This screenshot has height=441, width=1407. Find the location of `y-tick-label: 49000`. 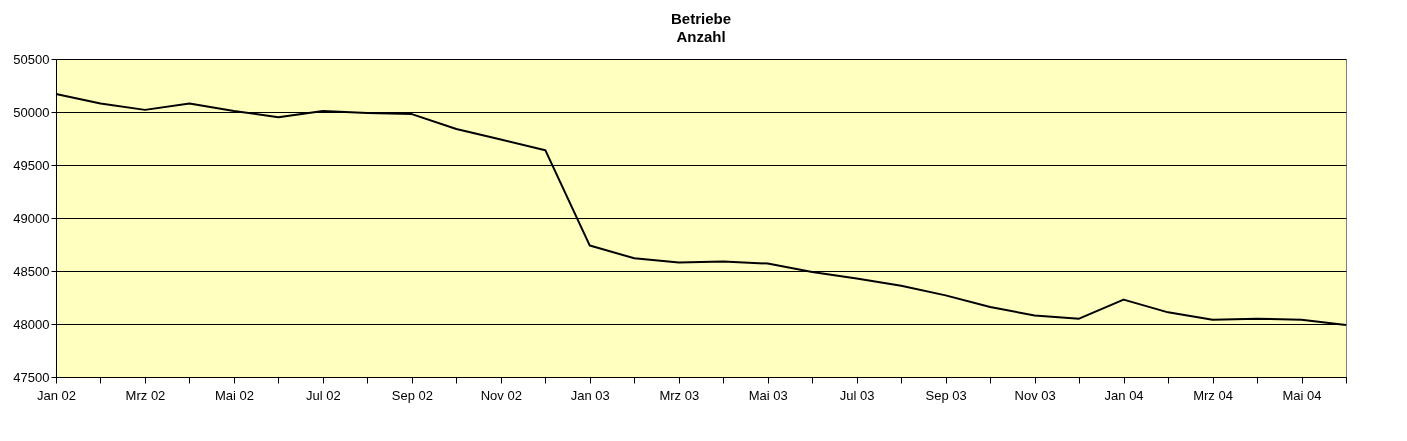

y-tick-label: 49000 is located at coordinates (31, 218).